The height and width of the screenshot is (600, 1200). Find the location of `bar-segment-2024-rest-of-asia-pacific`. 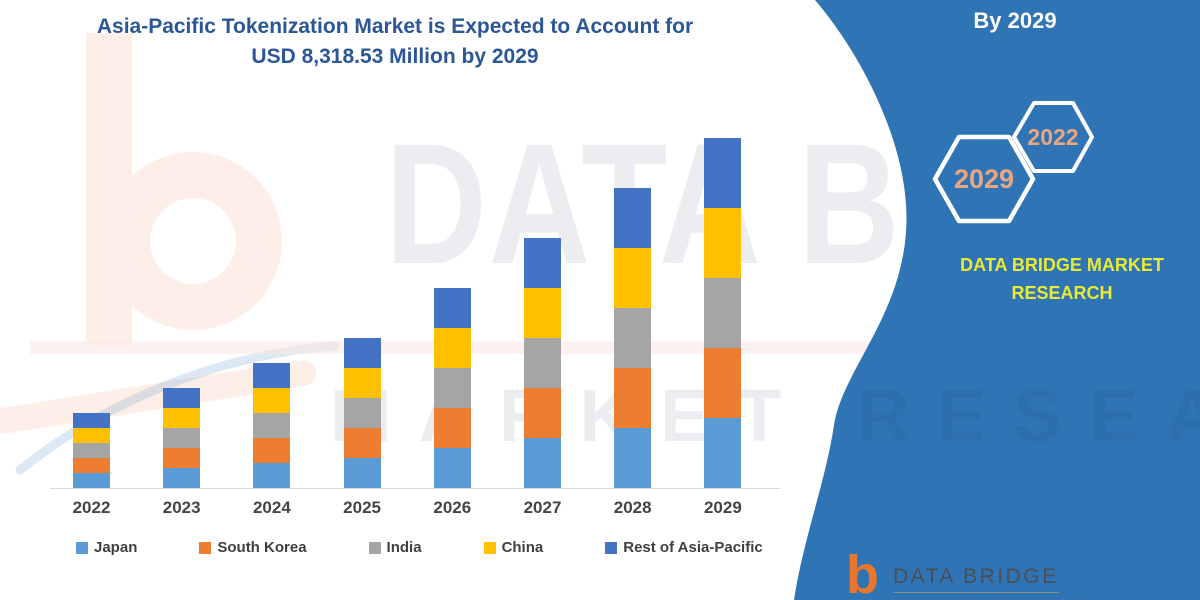

bar-segment-2024-rest-of-asia-pacific is located at coordinates (272, 375).